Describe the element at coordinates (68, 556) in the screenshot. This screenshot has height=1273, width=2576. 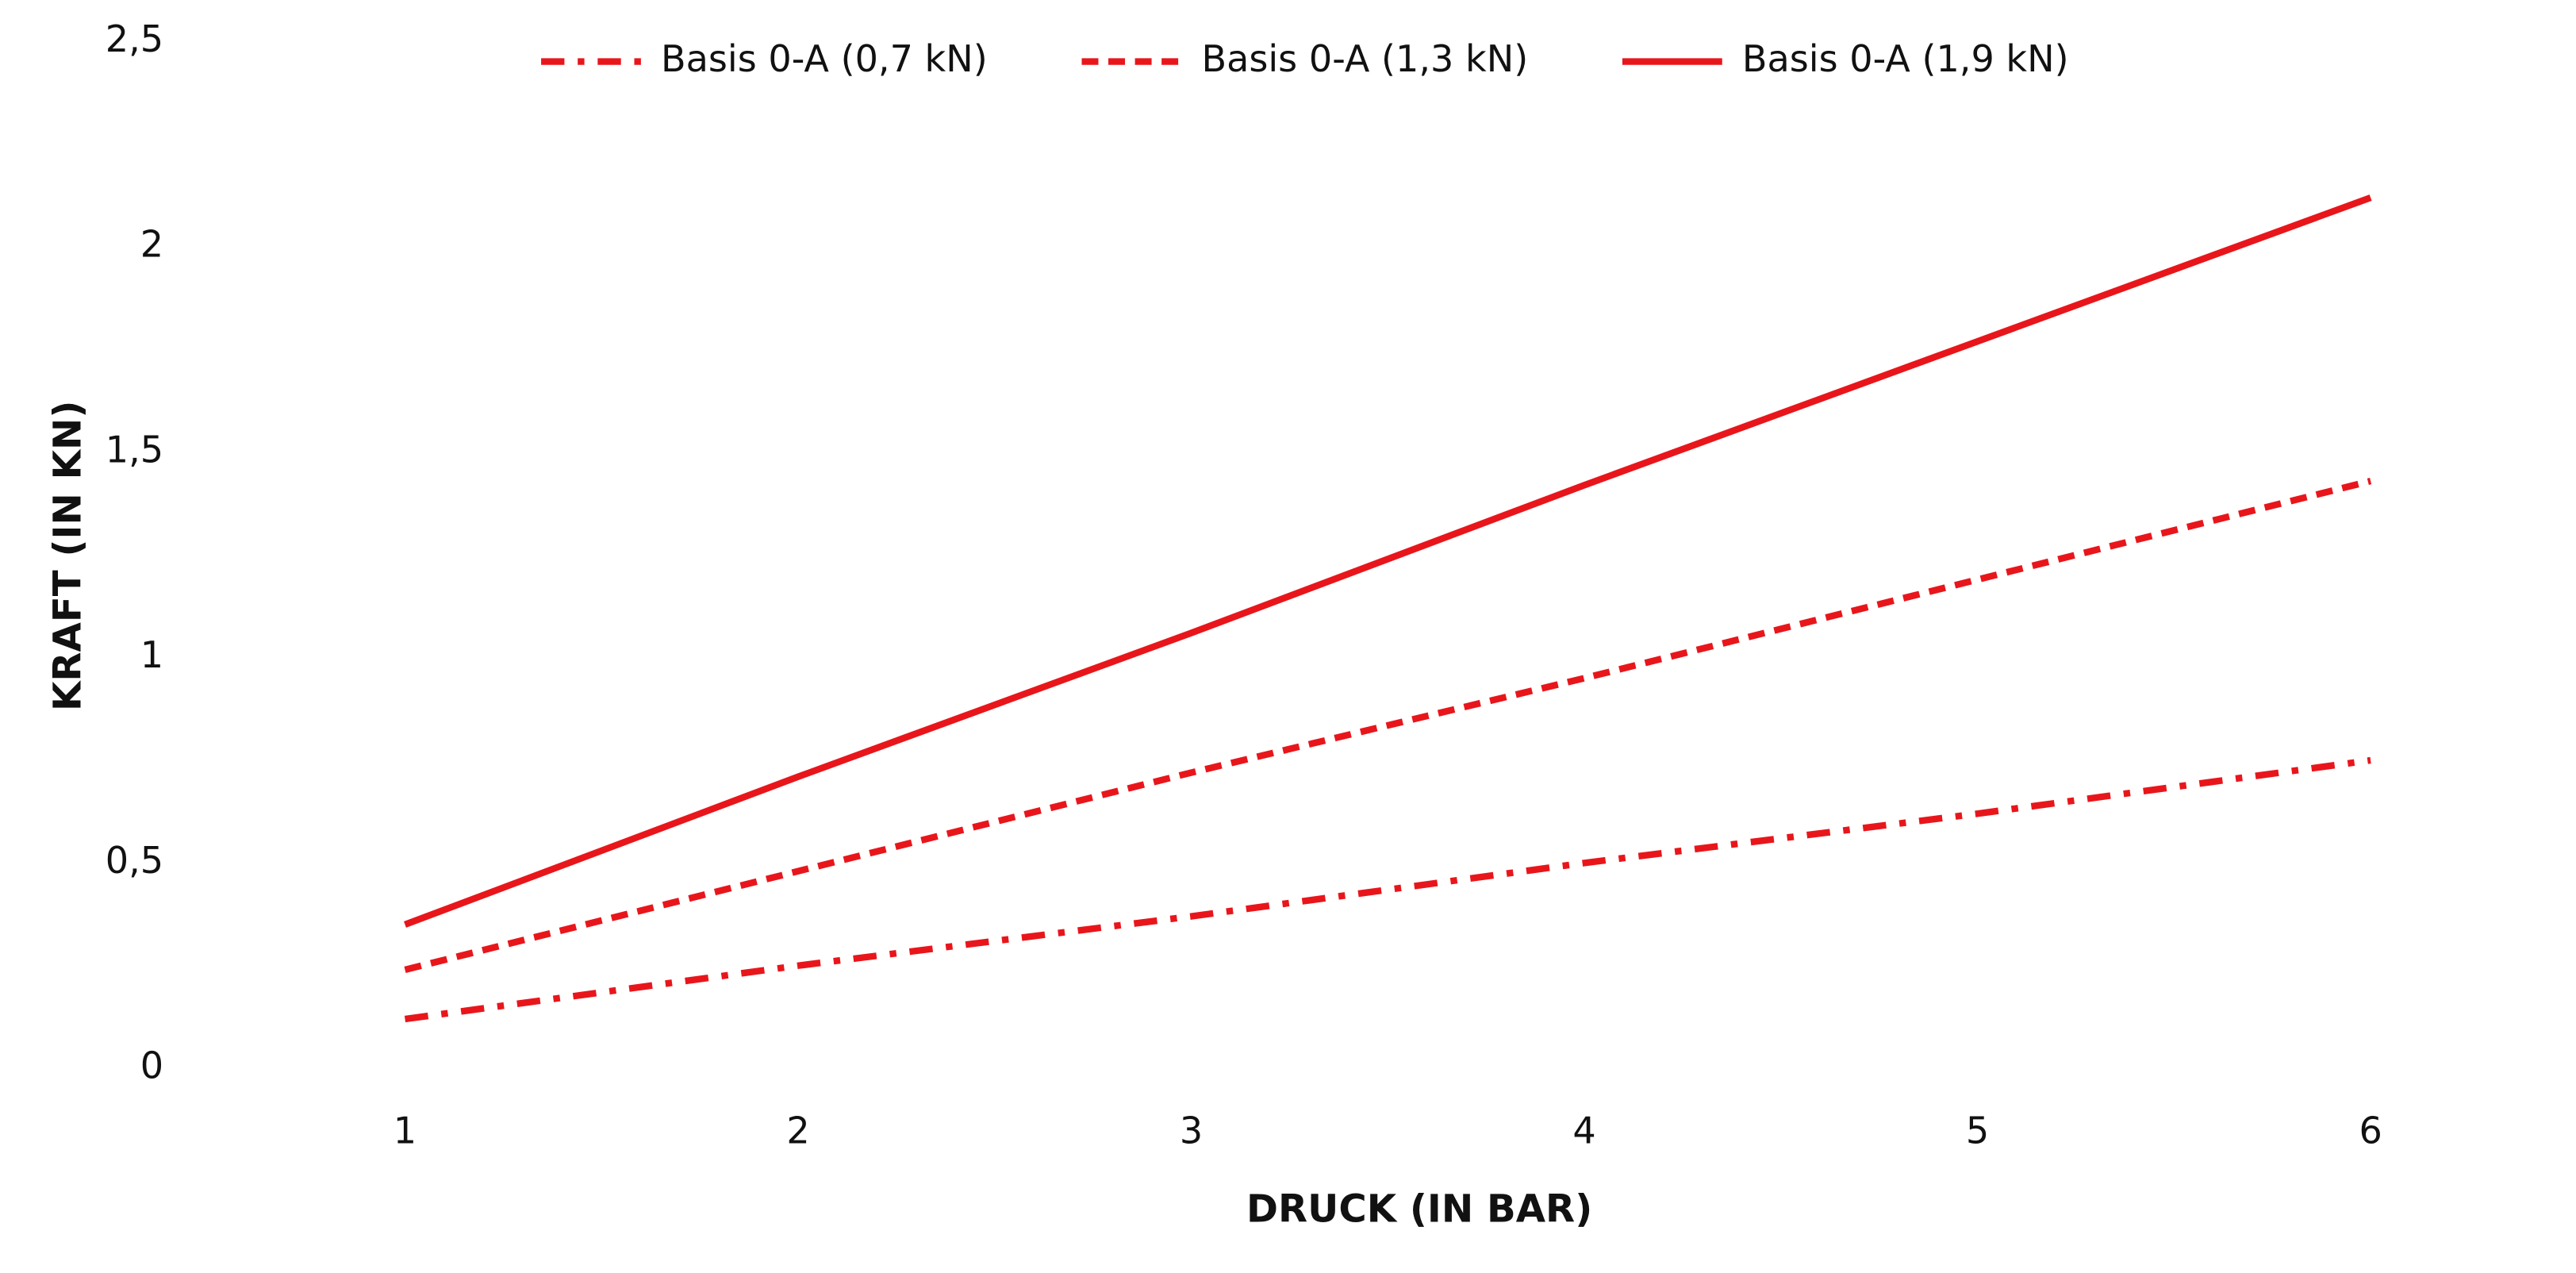
I see `y-axis-title: KRAFT (IN KN)` at that location.